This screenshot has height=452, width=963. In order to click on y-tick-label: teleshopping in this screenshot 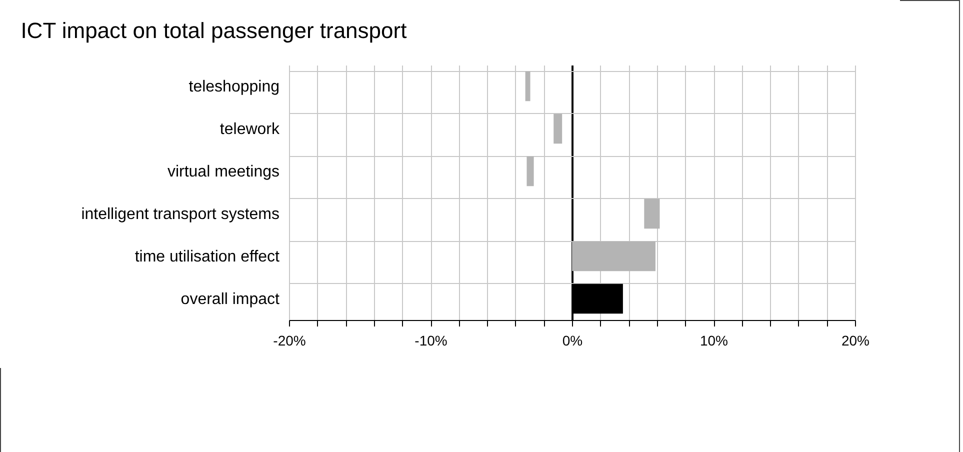, I will do `click(234, 87)`.